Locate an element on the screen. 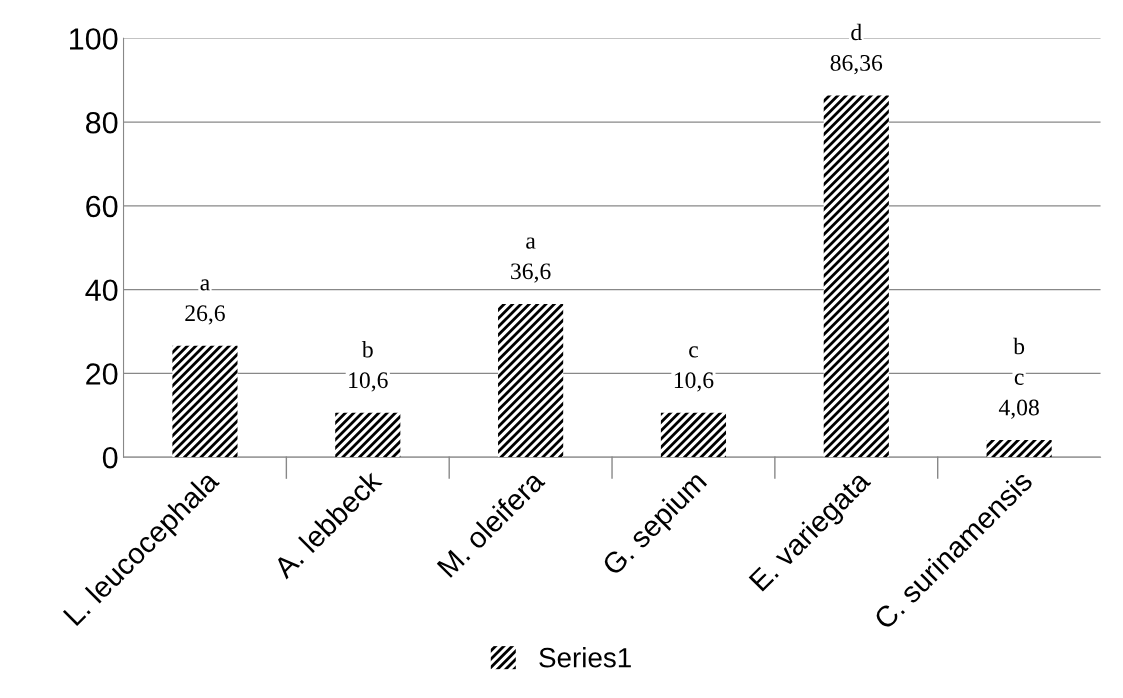 The image size is (1123, 698). y-tick-label: 60 is located at coordinates (102, 206).